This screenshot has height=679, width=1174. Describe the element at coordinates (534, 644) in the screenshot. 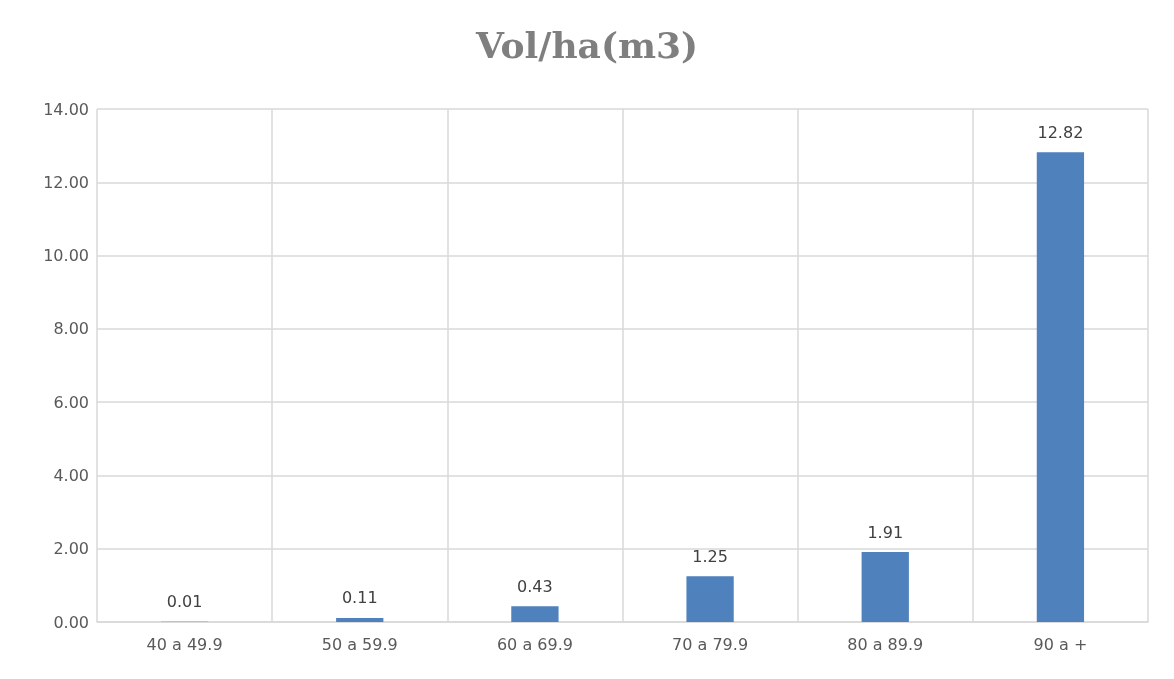

I see `x-tick-label: 60 a 69.9` at that location.